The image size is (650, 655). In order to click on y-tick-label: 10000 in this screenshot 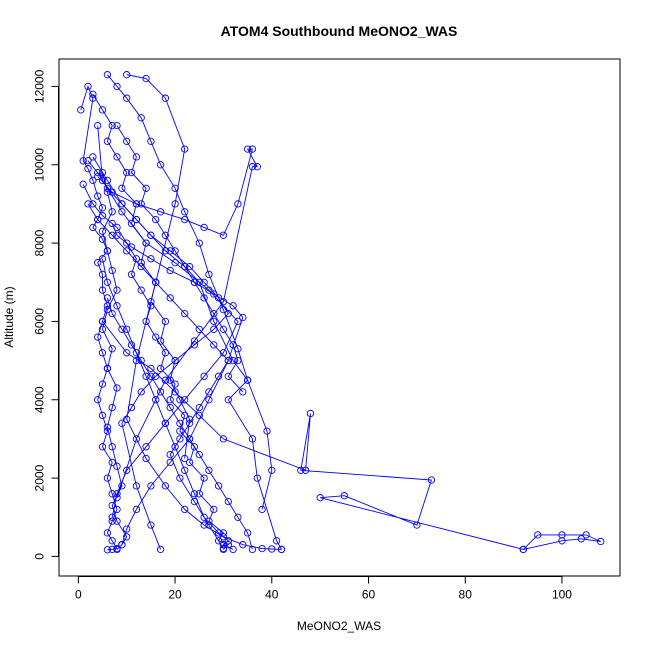, I will do `click(40, 165)`.